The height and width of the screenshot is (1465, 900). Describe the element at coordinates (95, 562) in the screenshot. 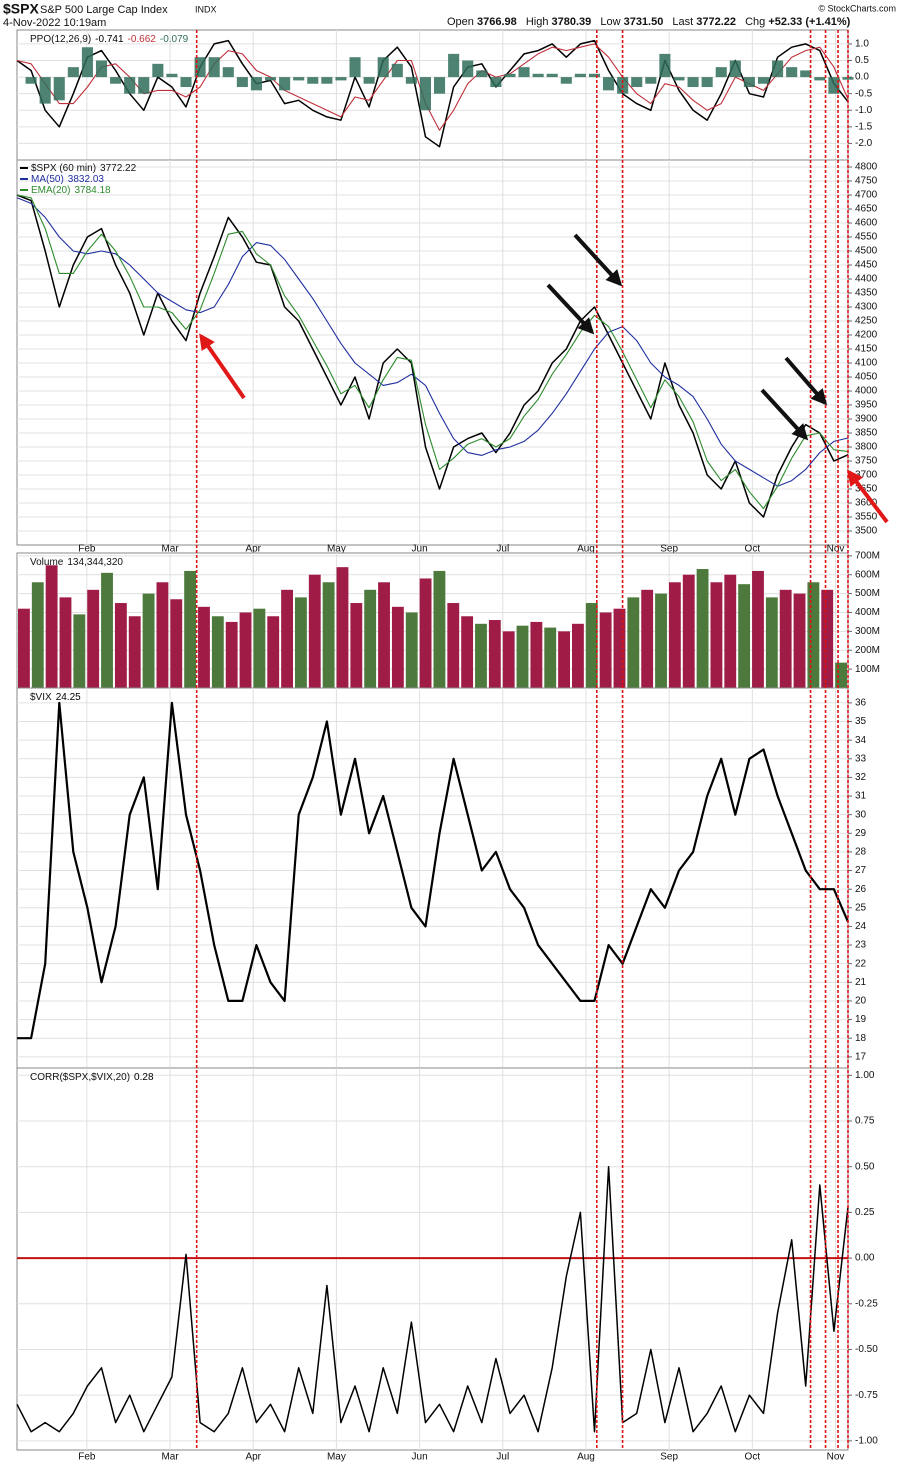

I see `legend-value: 134,344,320` at that location.